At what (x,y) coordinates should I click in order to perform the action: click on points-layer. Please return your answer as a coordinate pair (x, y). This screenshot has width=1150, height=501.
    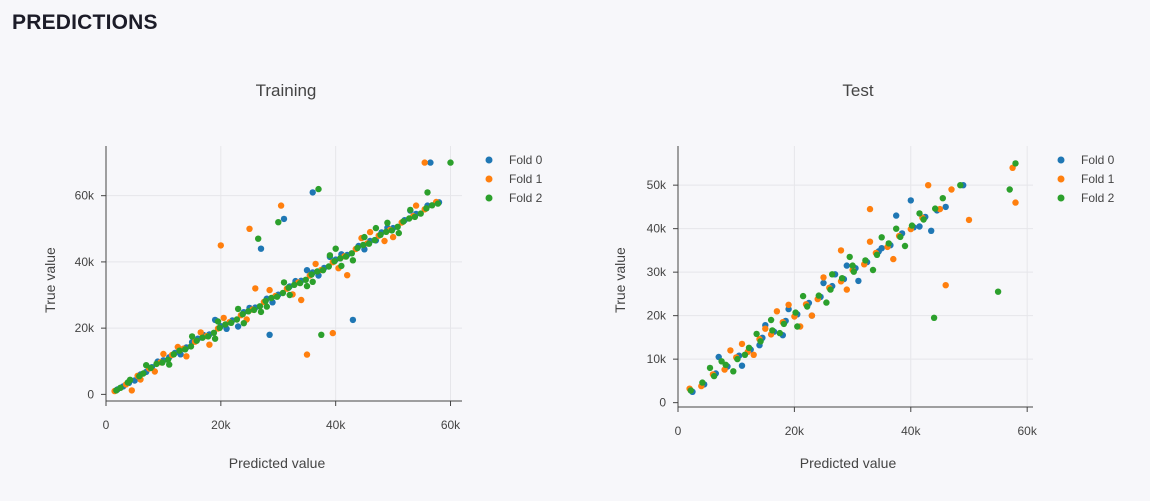
    Looking at the image, I should click on (282, 277).